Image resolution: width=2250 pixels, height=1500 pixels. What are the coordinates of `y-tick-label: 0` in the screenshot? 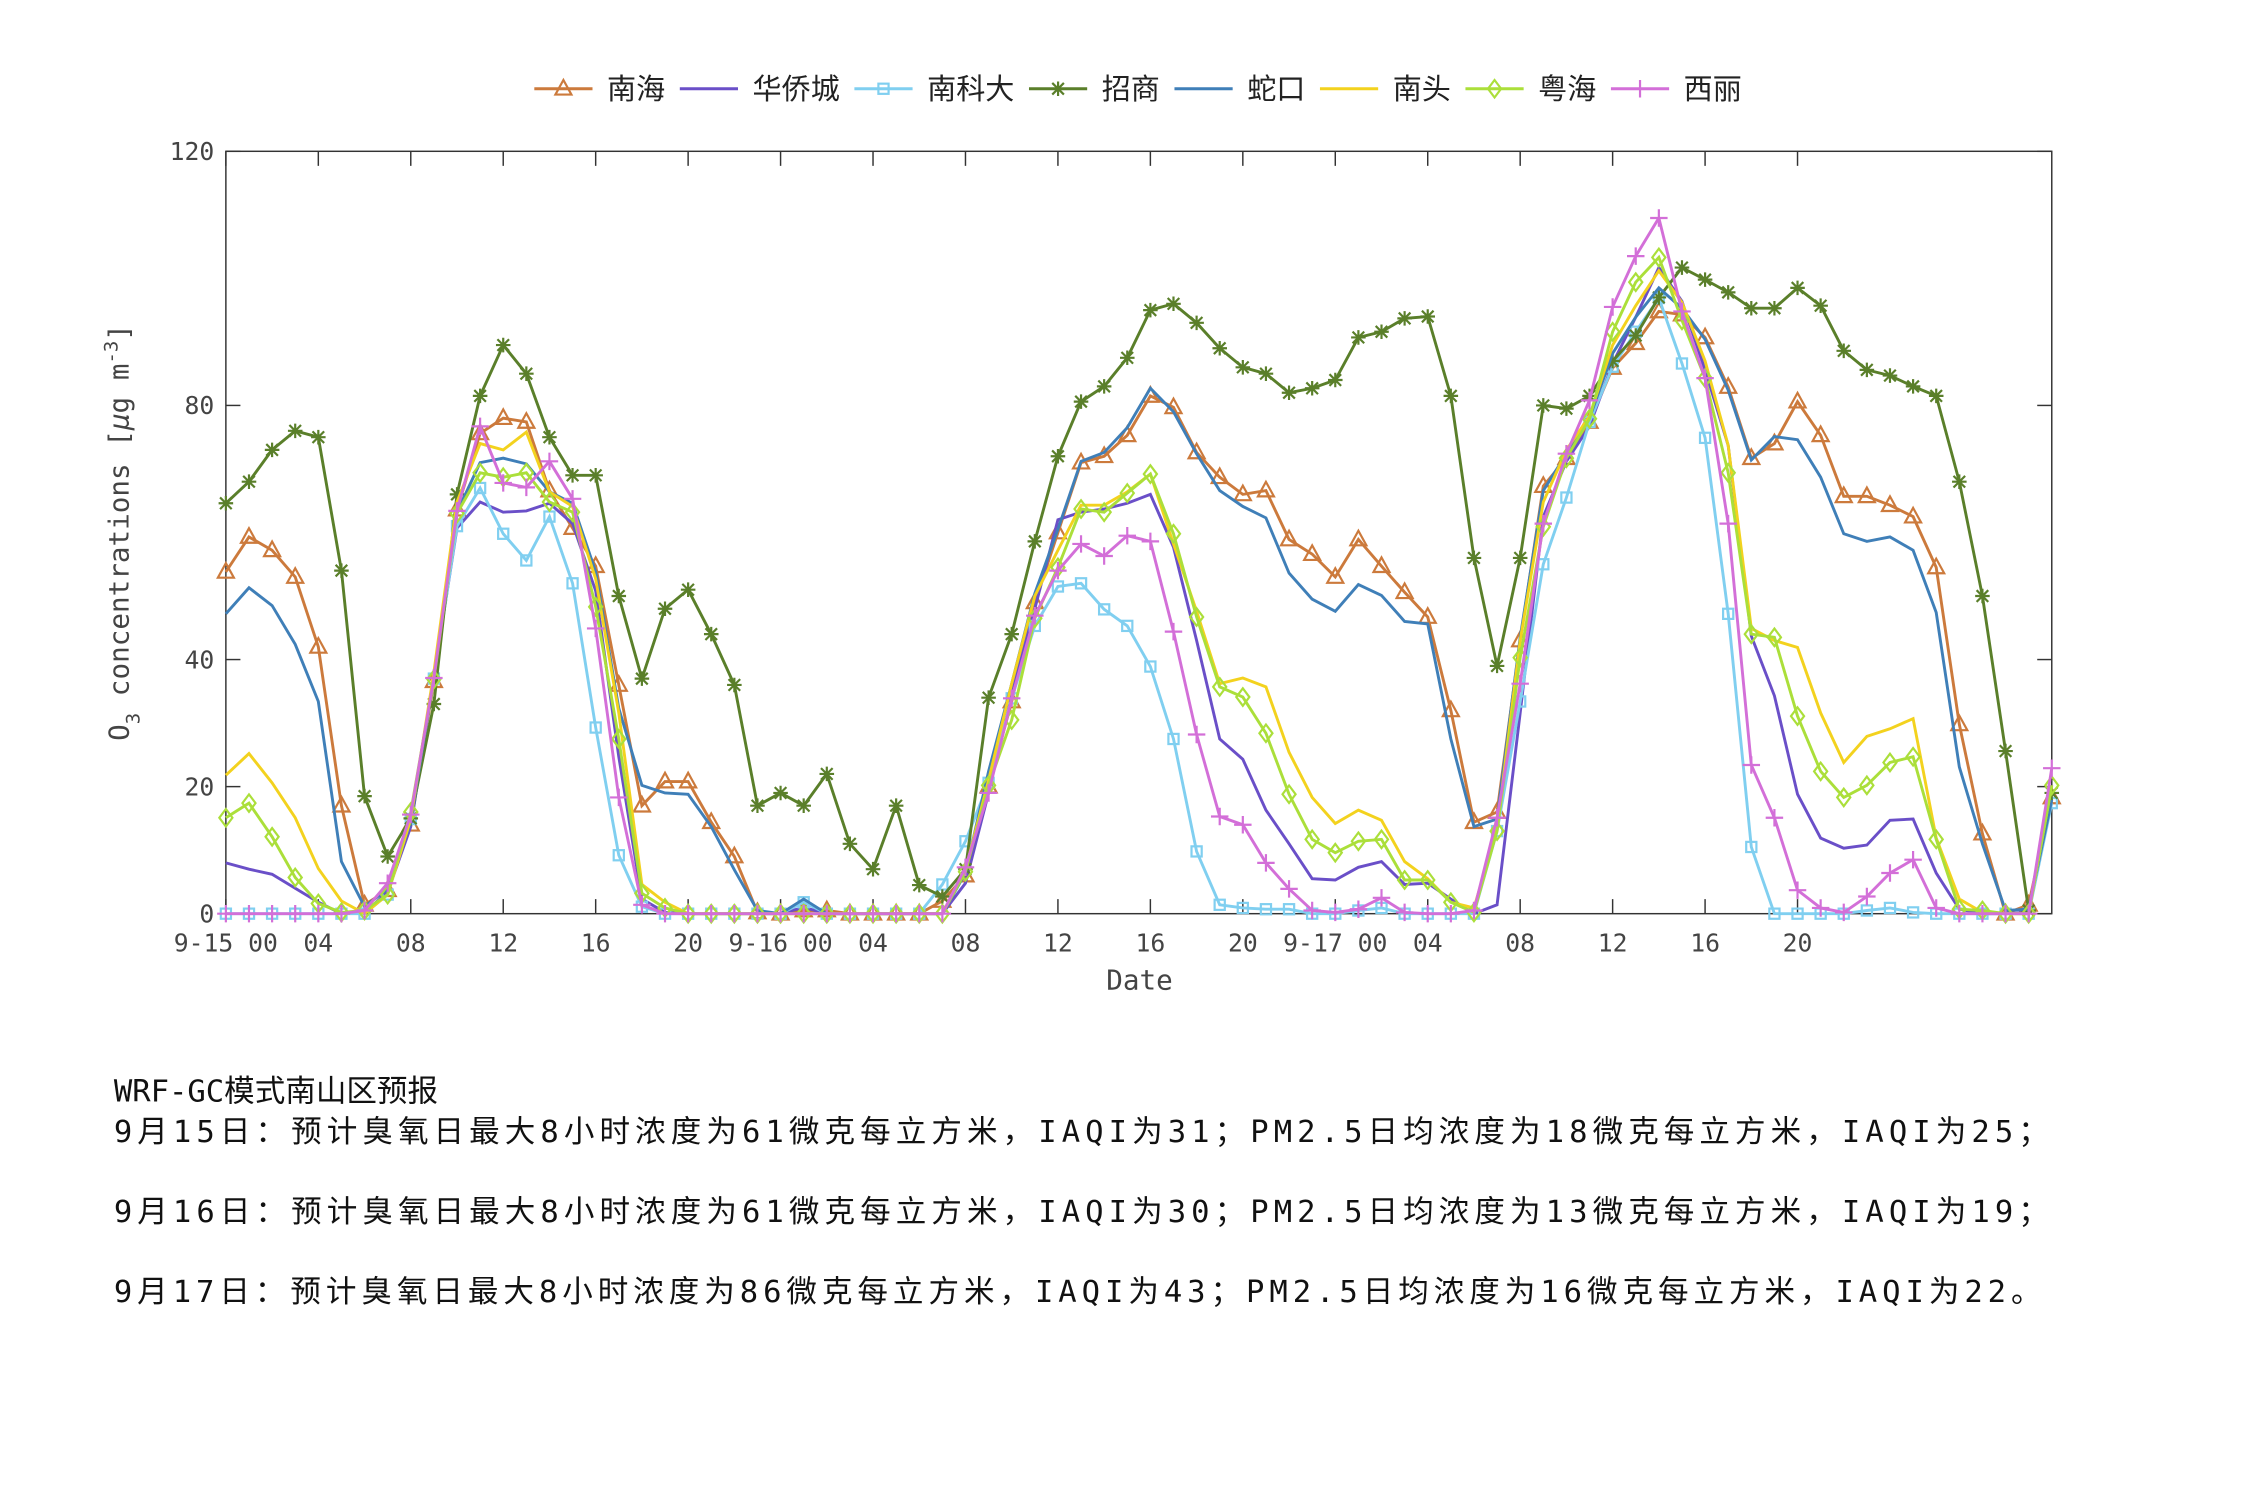 It's located at (206, 913).